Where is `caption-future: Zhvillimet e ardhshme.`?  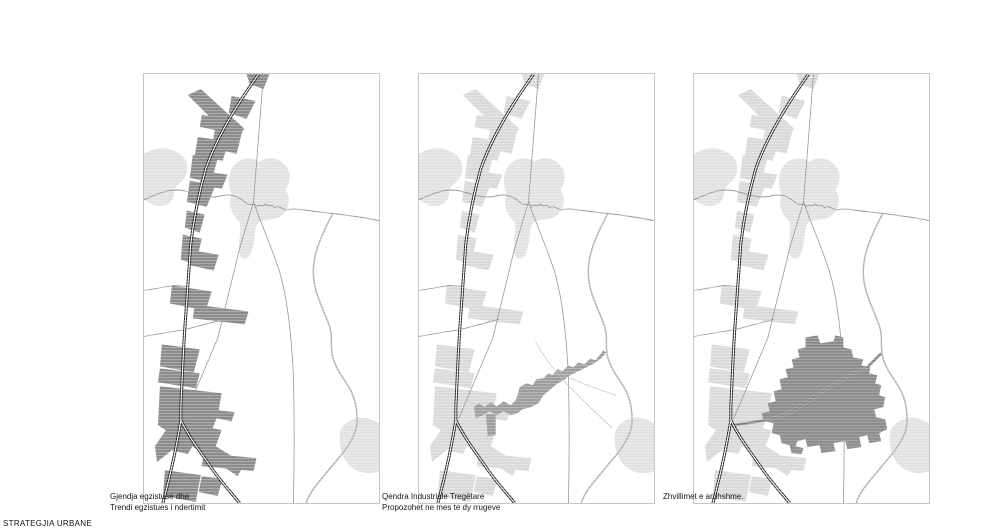
caption-future: Zhvillimet e ardhshme. is located at coordinates (703, 497).